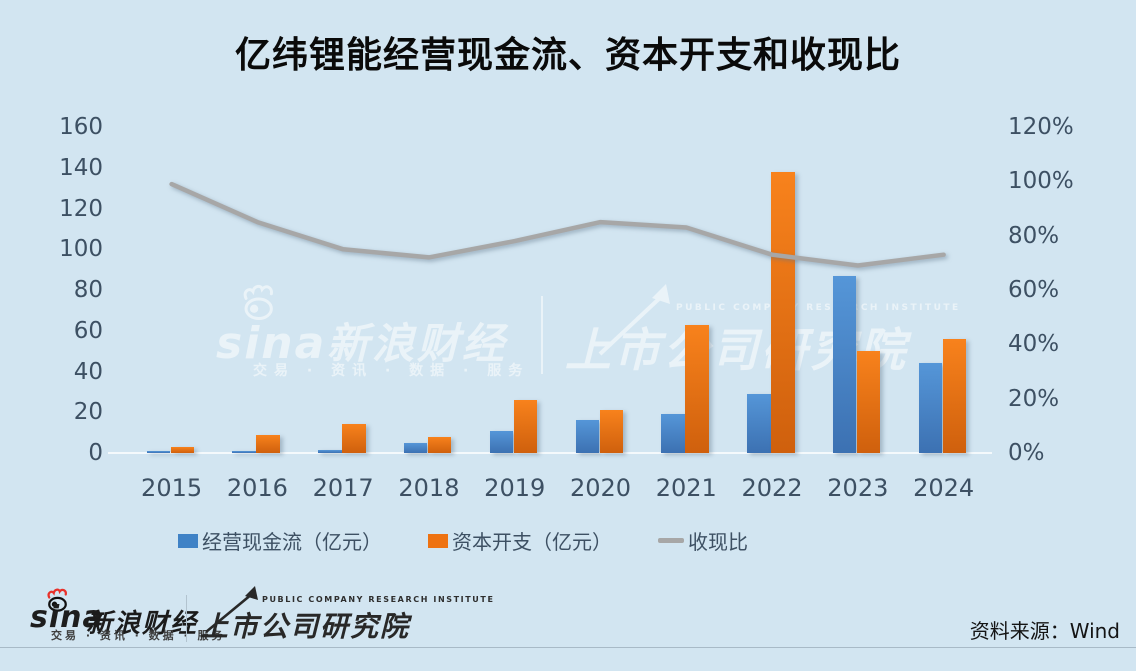  What do you see at coordinates (954, 395) in the screenshot?
I see `bar-capex-2024` at bounding box center [954, 395].